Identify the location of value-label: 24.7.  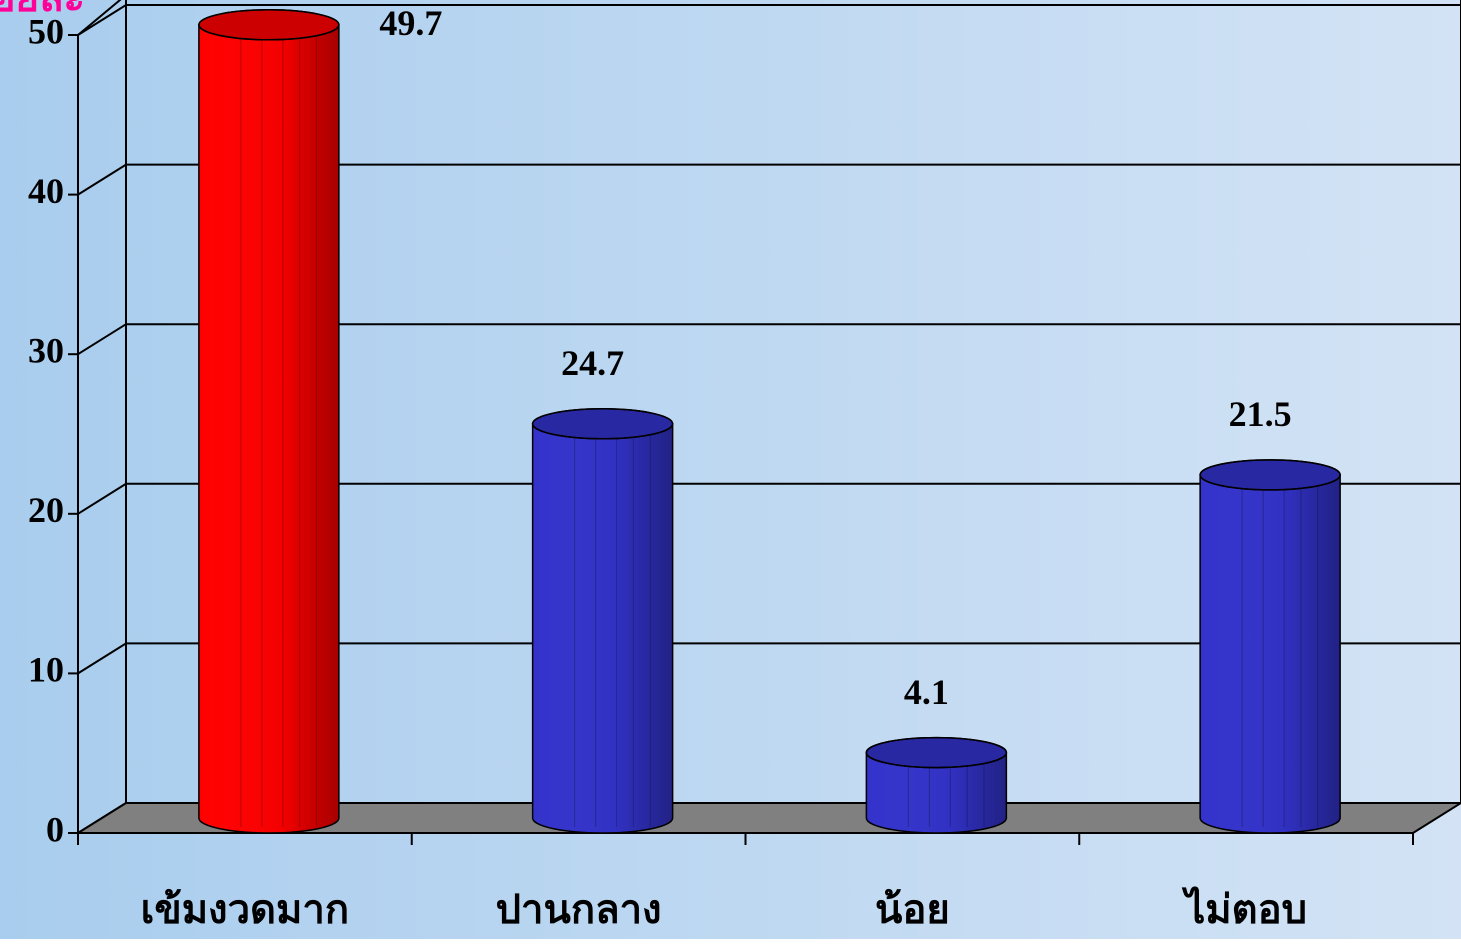
(592, 363).